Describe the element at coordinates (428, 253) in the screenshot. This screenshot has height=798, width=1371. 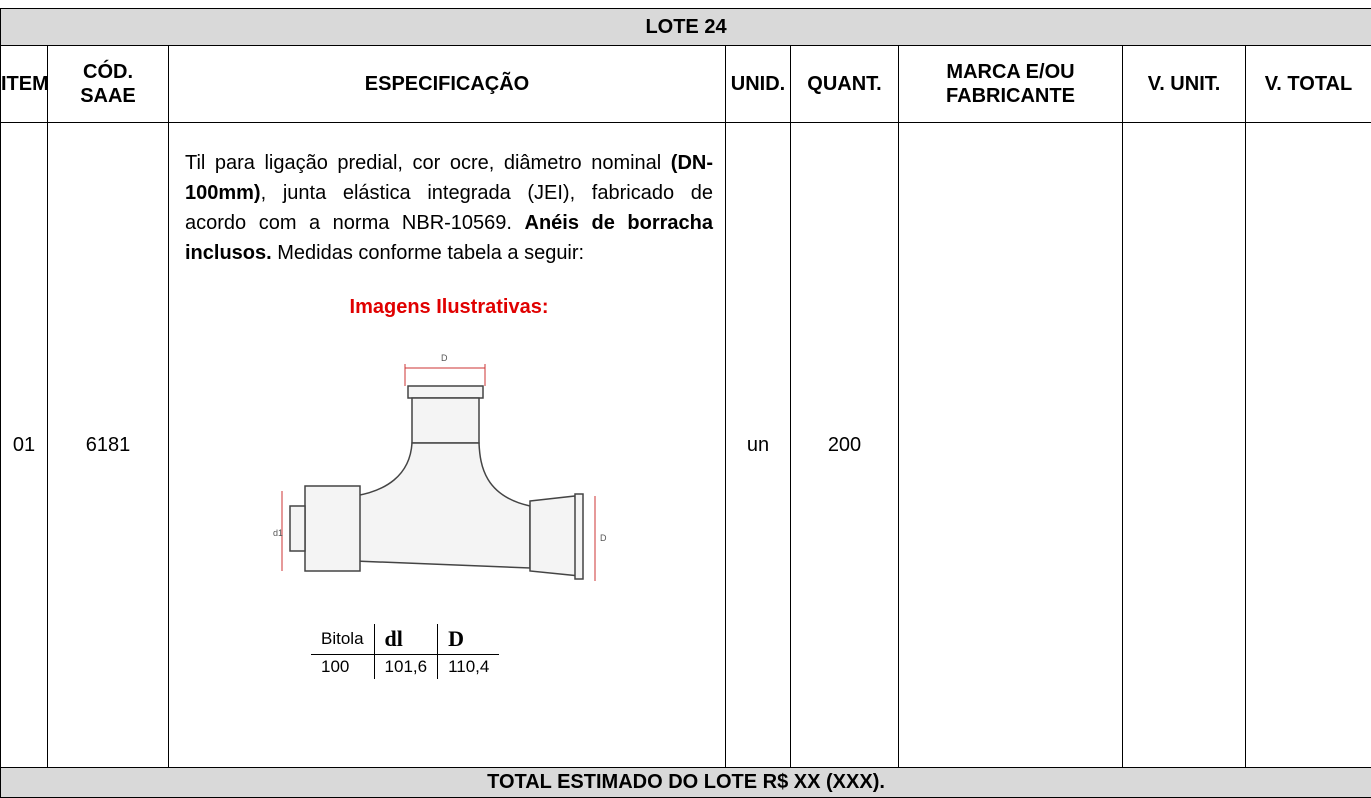
I see `specification-run: Medidas conforme tabela a seguir:` at that location.